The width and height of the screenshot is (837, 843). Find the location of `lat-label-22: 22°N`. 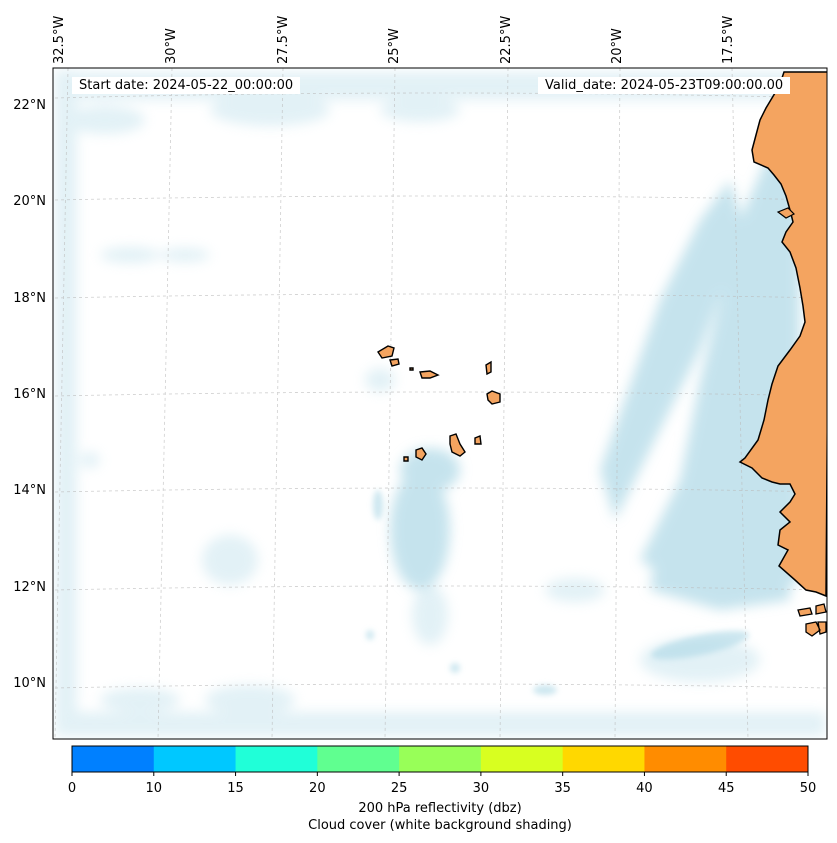

lat-label-22: 22°N is located at coordinates (29, 105).